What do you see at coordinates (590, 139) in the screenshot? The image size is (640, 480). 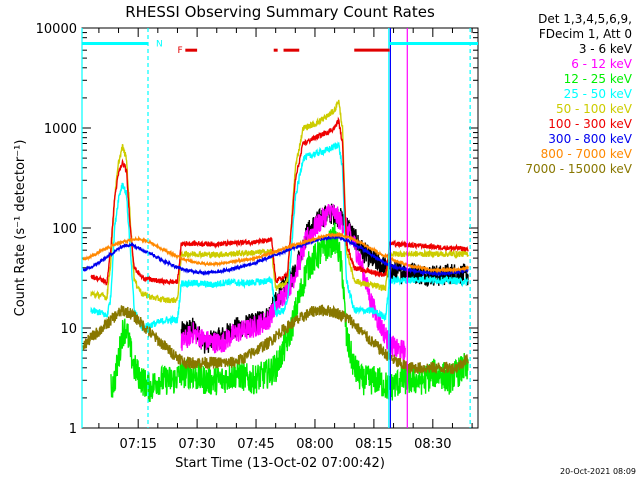 I see `legend-entry: 300 - 800 keV` at bounding box center [590, 139].